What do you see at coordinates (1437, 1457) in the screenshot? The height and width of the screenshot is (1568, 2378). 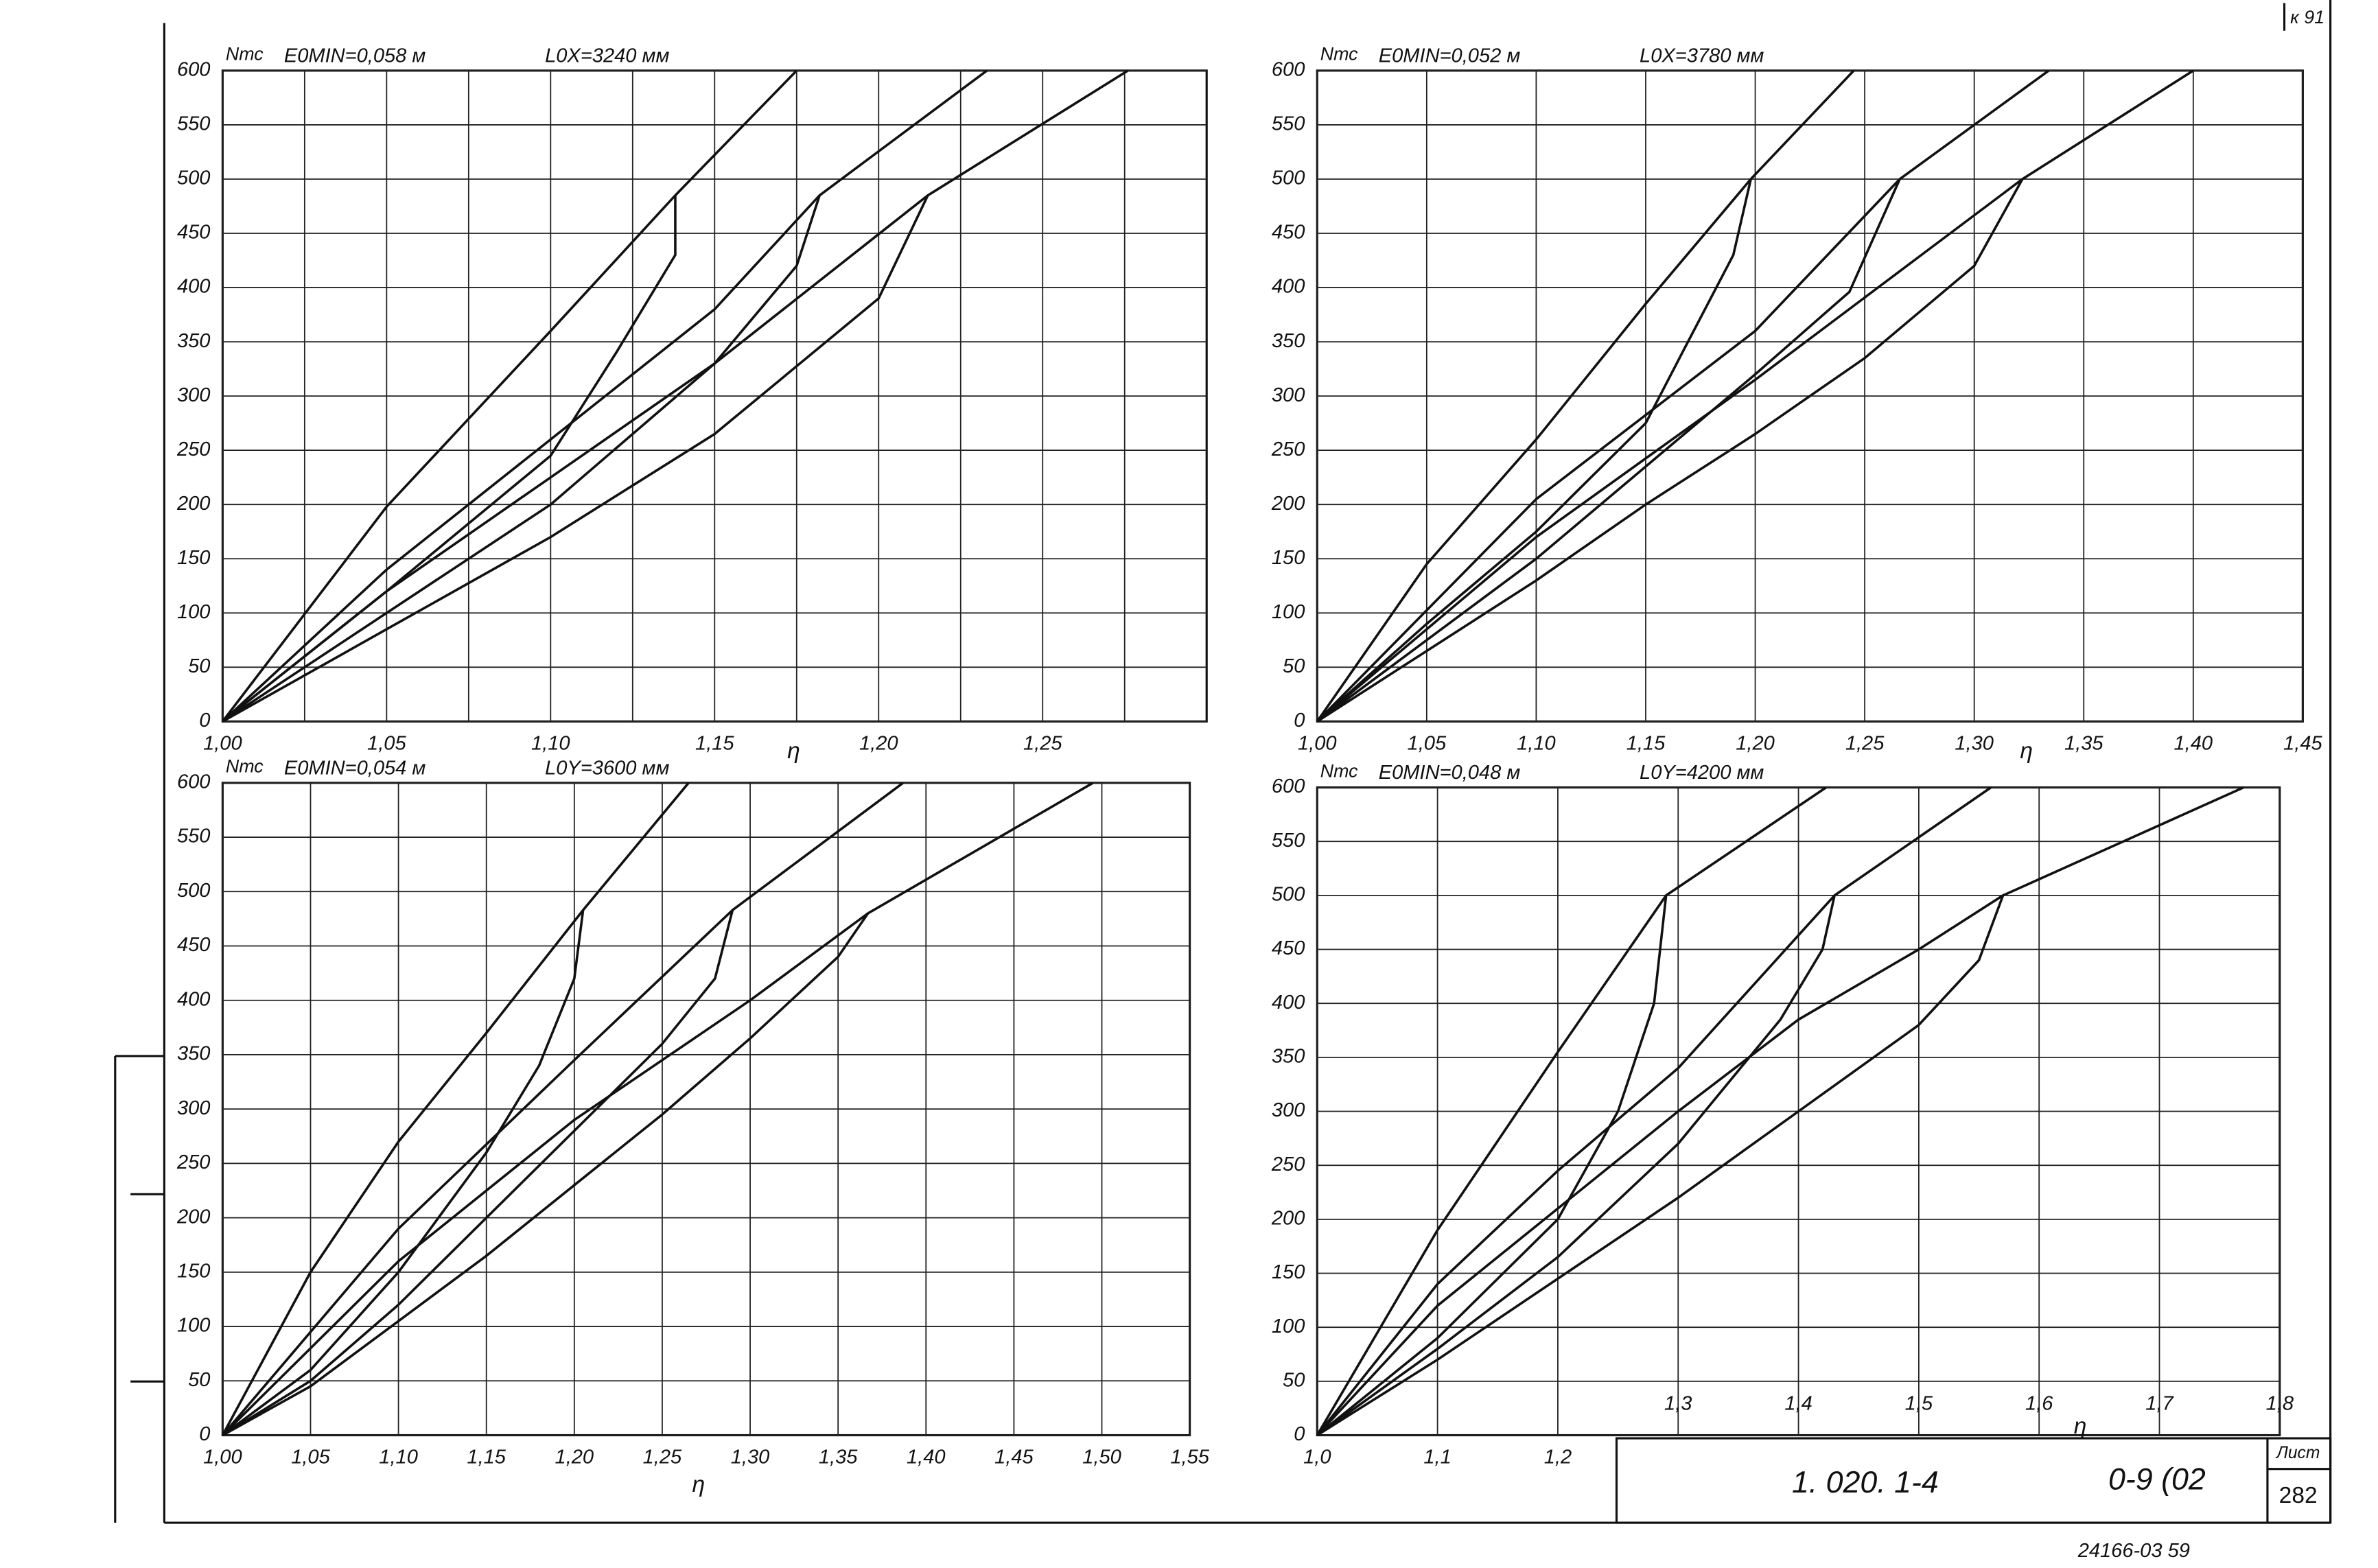 I see `x-tick-label: 1,1` at bounding box center [1437, 1457].